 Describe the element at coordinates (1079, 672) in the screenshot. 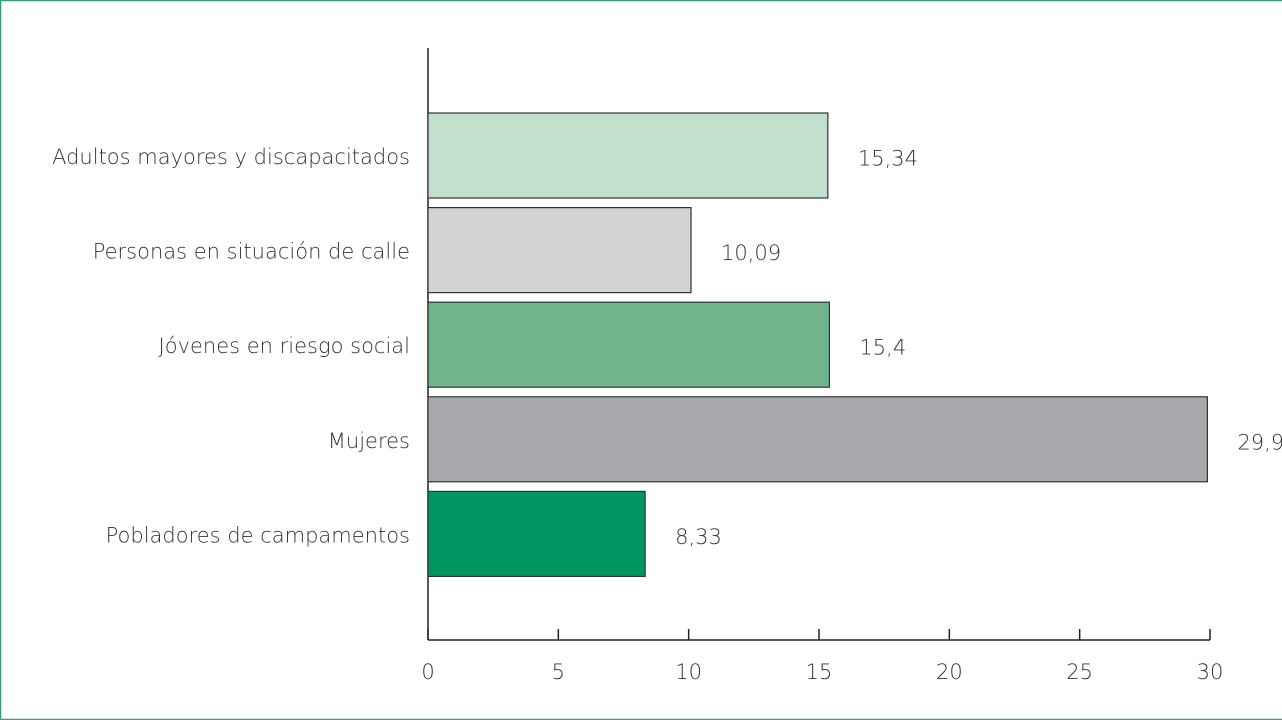

I see `x-tick-label: 25` at that location.